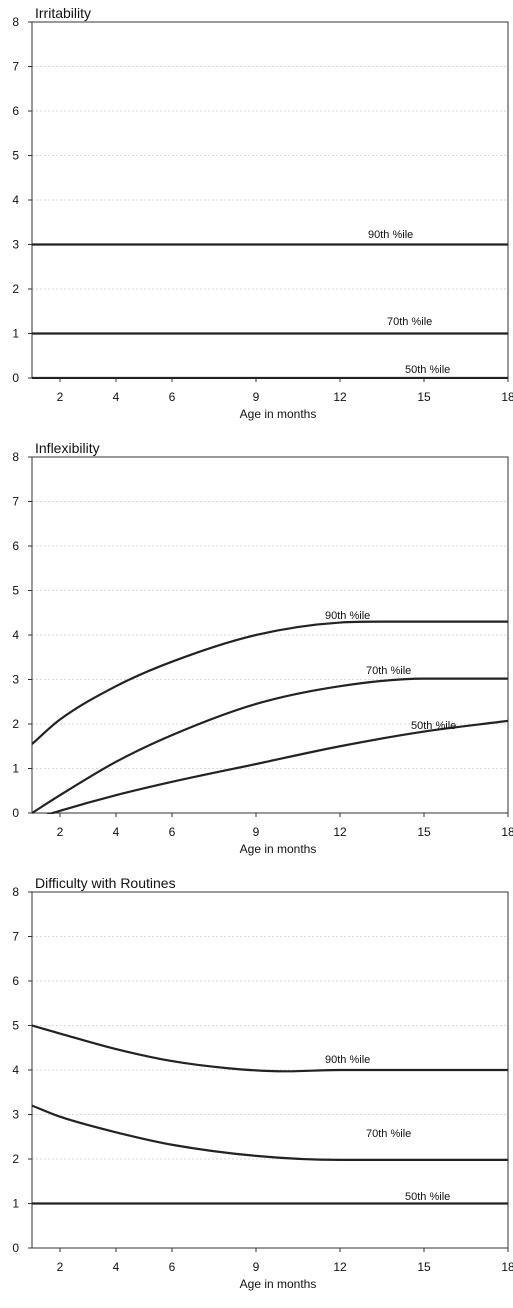  What do you see at coordinates (67, 448) in the screenshot?
I see `chart-title: Inflexibility` at bounding box center [67, 448].